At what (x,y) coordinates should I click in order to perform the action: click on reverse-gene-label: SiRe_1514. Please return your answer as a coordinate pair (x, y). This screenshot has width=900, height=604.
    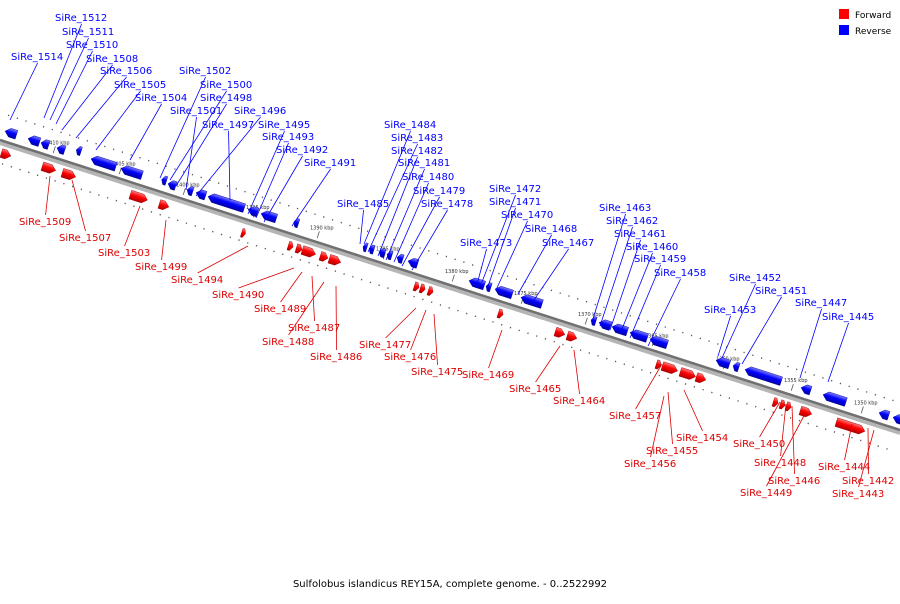
    Looking at the image, I should click on (37, 57).